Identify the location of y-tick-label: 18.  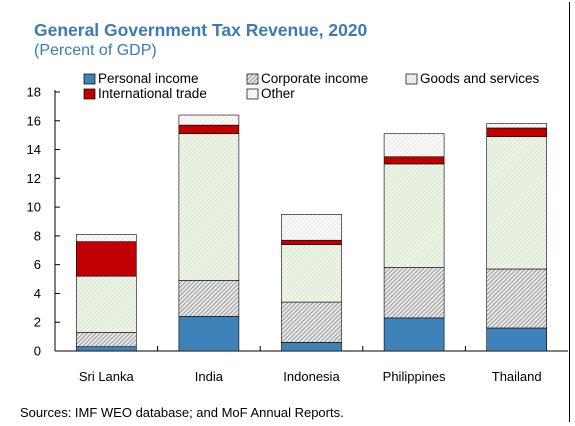
(34, 92).